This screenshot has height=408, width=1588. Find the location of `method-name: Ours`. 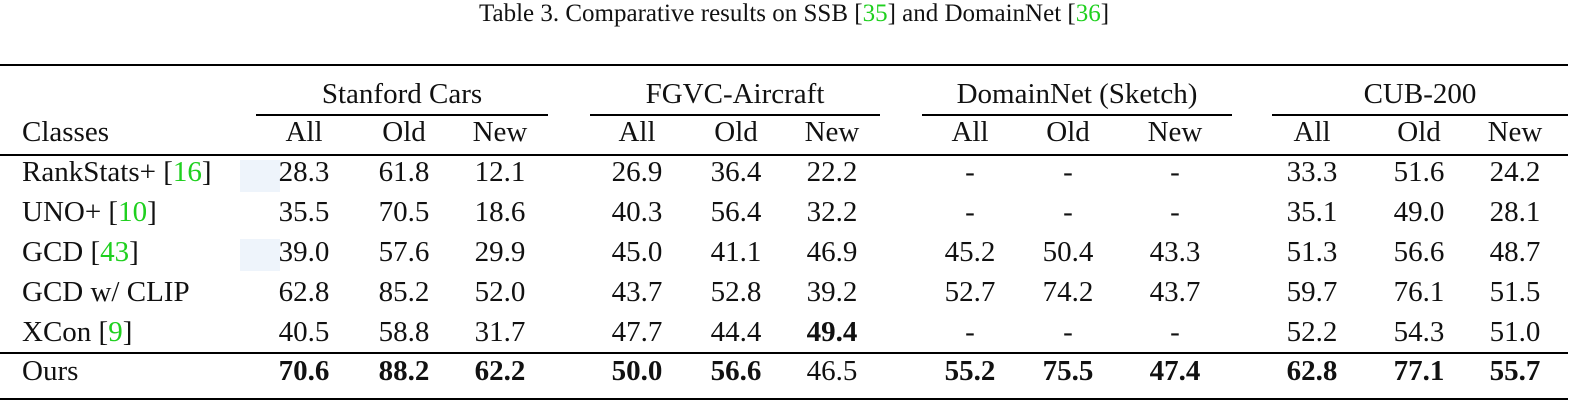

method-name: Ours is located at coordinates (50, 371).